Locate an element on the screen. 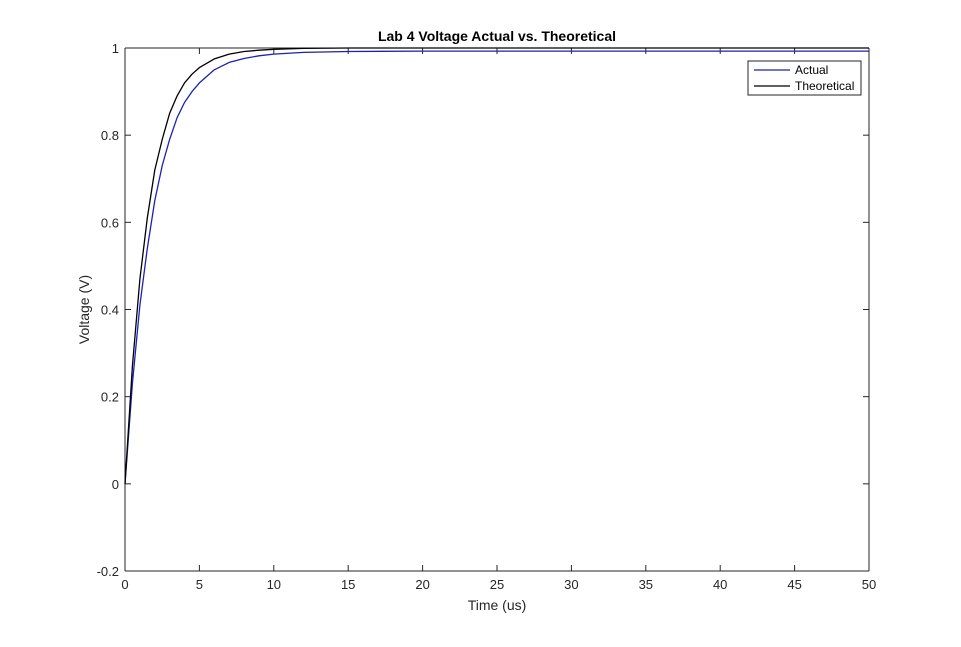 This screenshot has width=961, height=647. y-axis-label: Voltage (V) is located at coordinates (84, 309).